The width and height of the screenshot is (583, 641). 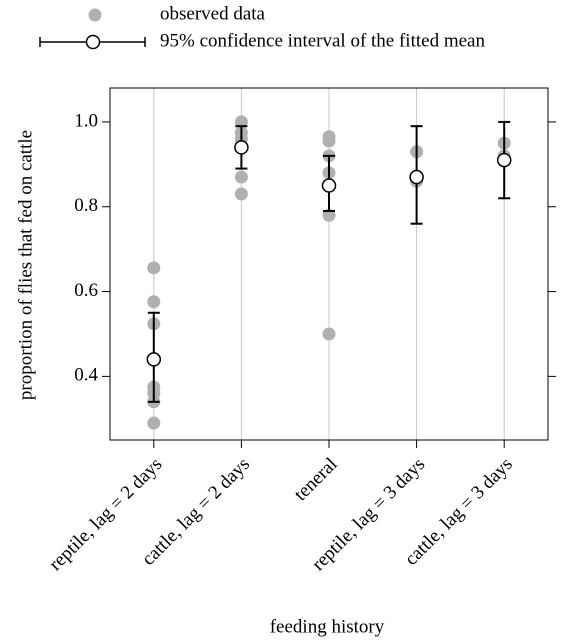 What do you see at coordinates (86, 375) in the screenshot?
I see `y-tick-label: 0.4` at bounding box center [86, 375].